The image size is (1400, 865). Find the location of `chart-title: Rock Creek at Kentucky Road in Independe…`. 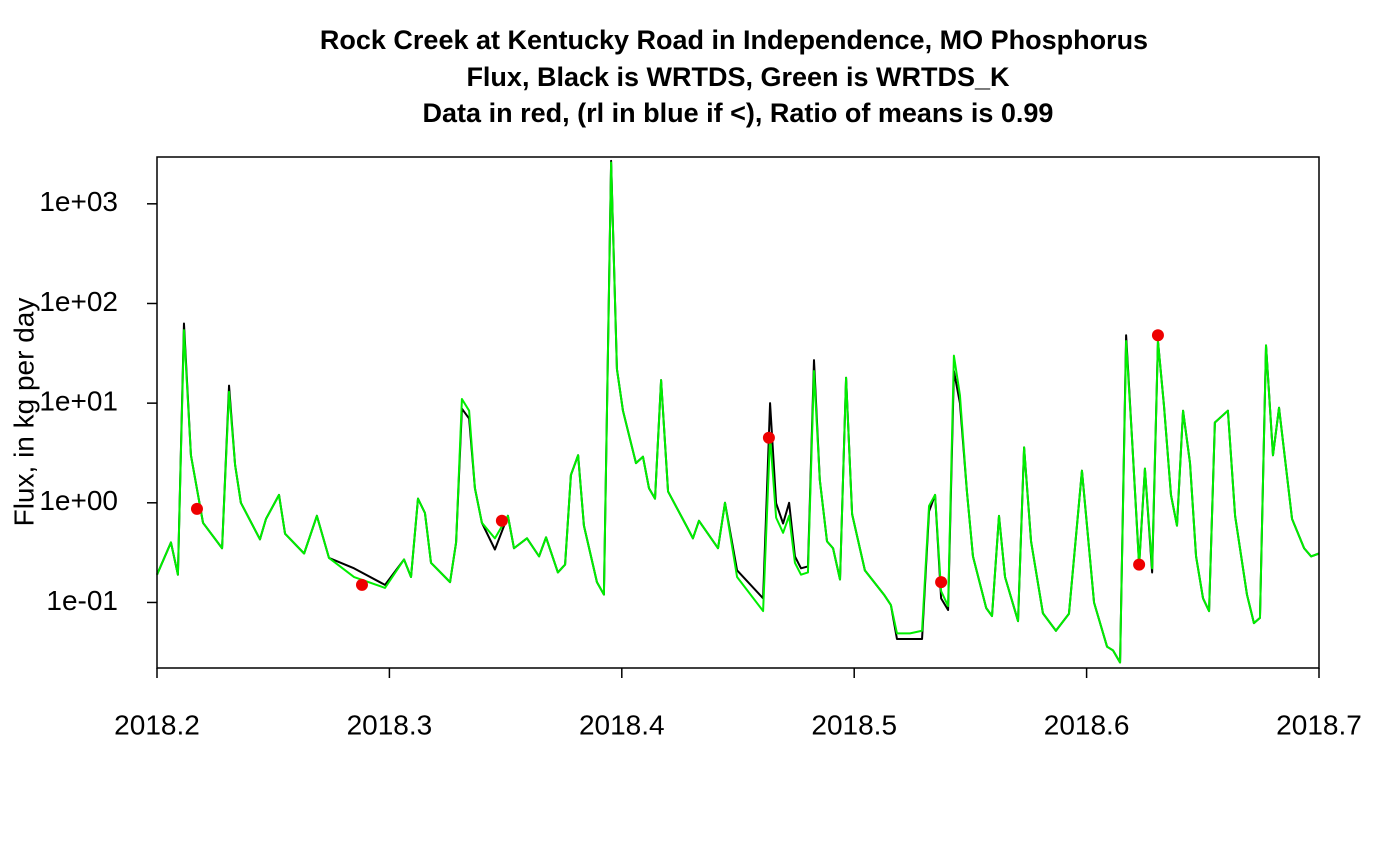

chart-title: Rock Creek at Kentucky Road in Independe… is located at coordinates (734, 40).